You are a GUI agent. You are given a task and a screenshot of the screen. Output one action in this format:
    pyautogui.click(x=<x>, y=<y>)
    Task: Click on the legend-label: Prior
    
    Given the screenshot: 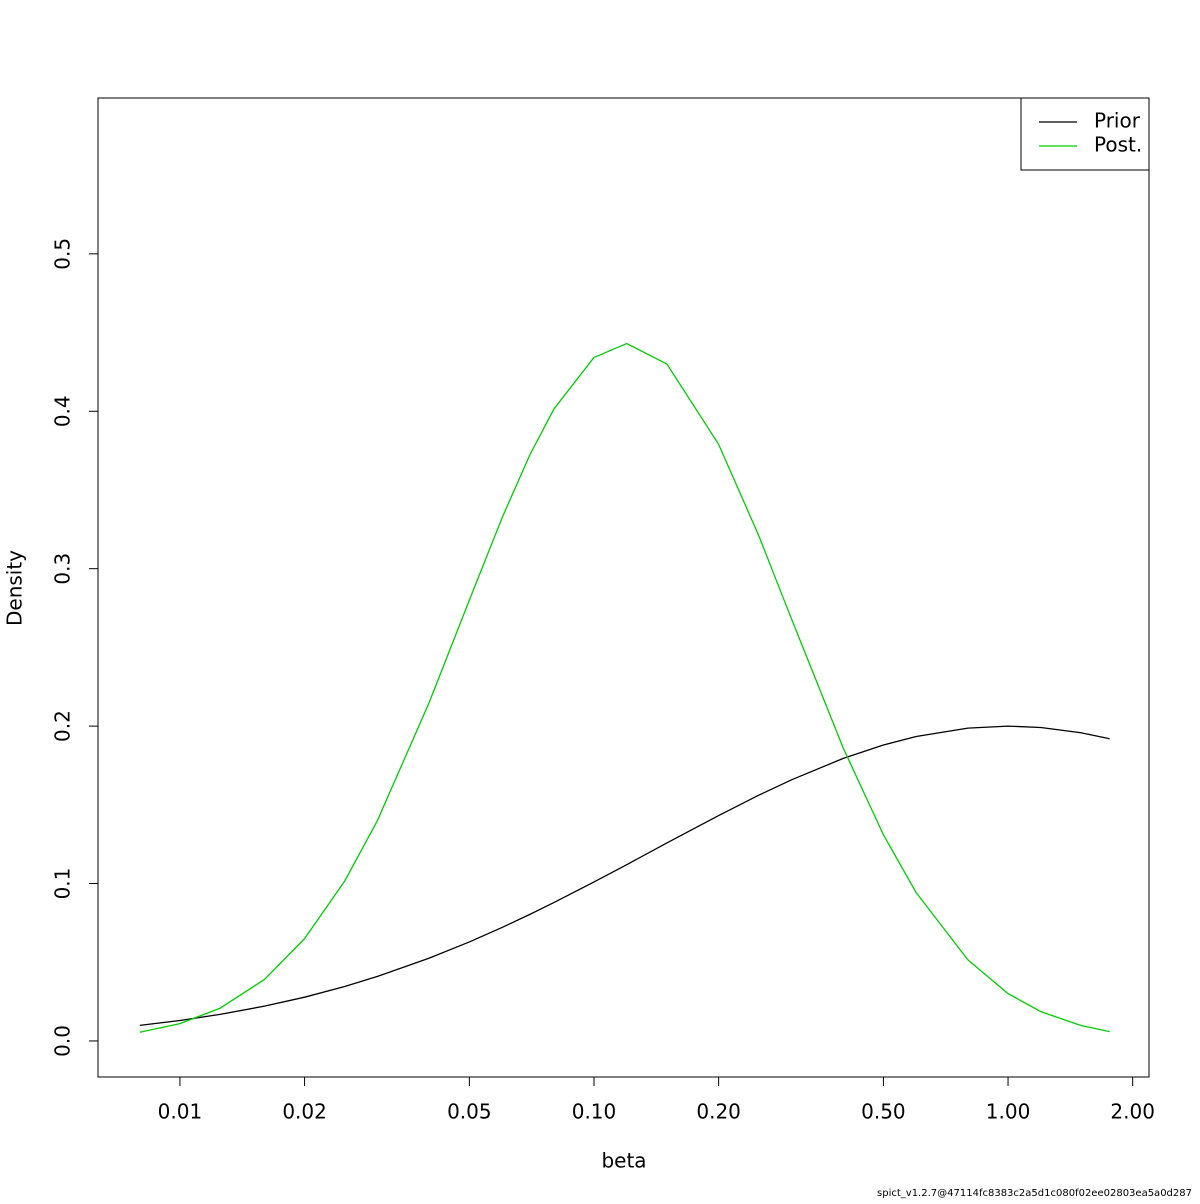 What is the action you would take?
    pyautogui.click(x=1117, y=121)
    